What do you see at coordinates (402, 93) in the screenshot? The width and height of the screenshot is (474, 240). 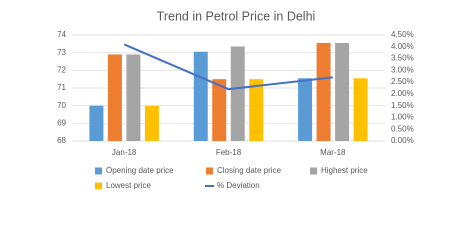 I see `y2-tick-label: 2.00%` at bounding box center [402, 93].